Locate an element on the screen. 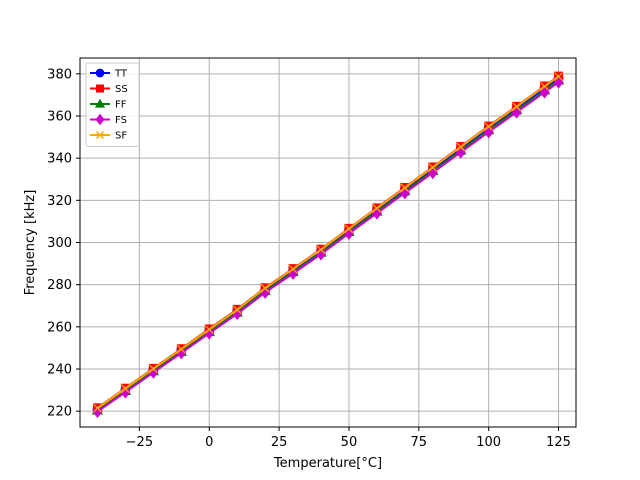  y-tick-label: 220 is located at coordinates (59, 412).